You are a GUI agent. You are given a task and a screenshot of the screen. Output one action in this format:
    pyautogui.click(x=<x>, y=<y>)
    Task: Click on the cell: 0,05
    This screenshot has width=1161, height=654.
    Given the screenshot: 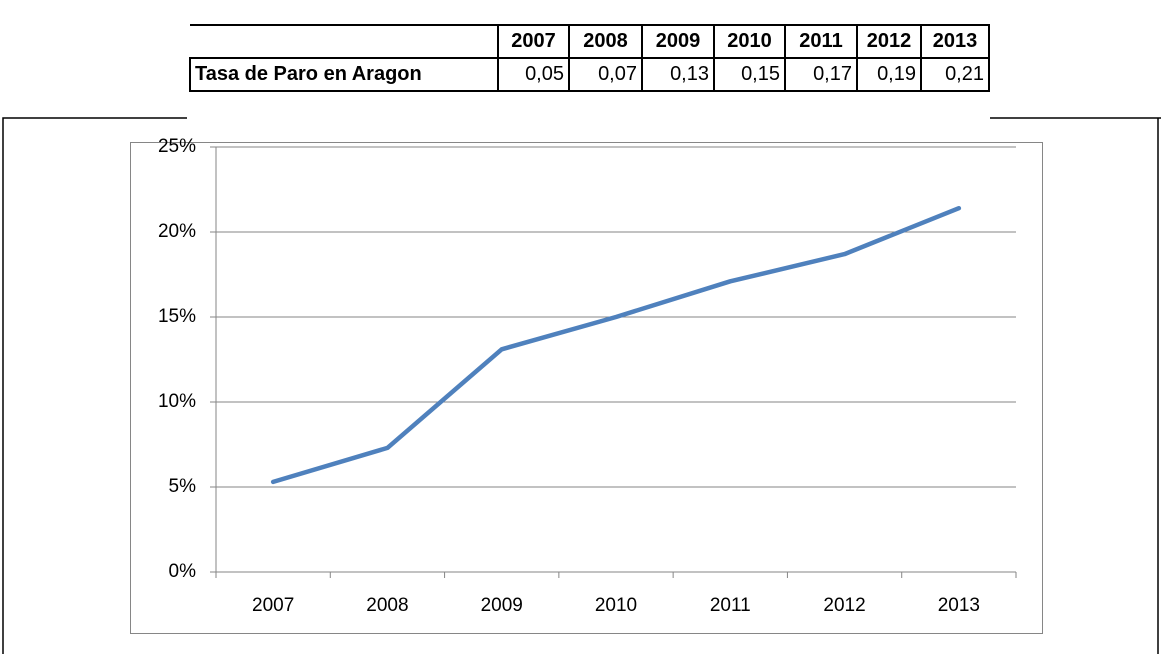 What is the action you would take?
    pyautogui.click(x=533, y=74)
    